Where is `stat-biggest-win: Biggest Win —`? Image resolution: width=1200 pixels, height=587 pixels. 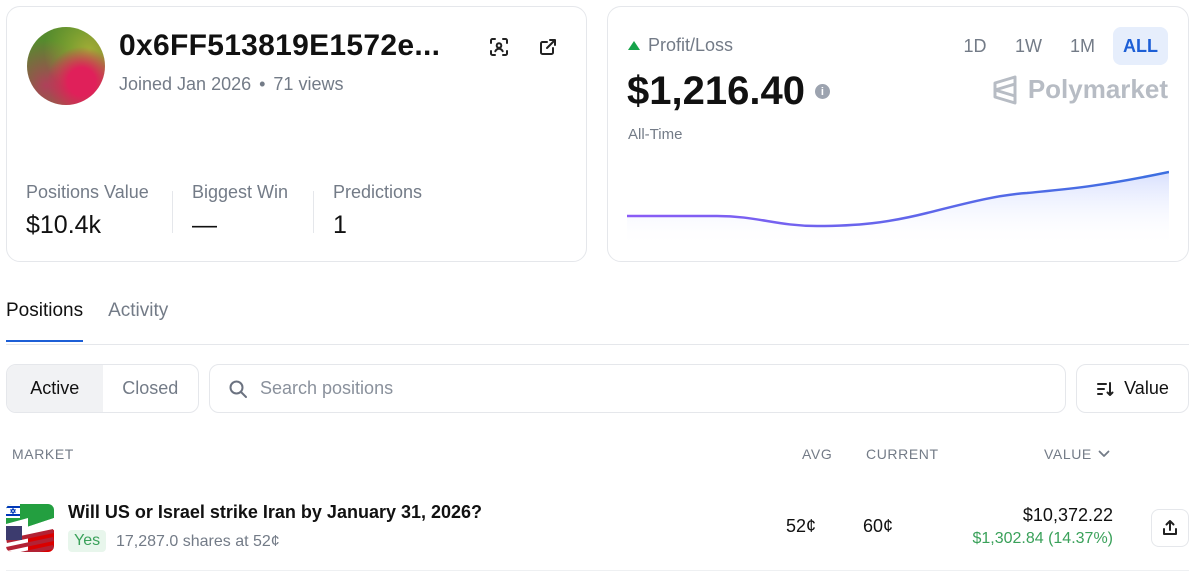
stat-biggest-win: Biggest Win — is located at coordinates (240, 211).